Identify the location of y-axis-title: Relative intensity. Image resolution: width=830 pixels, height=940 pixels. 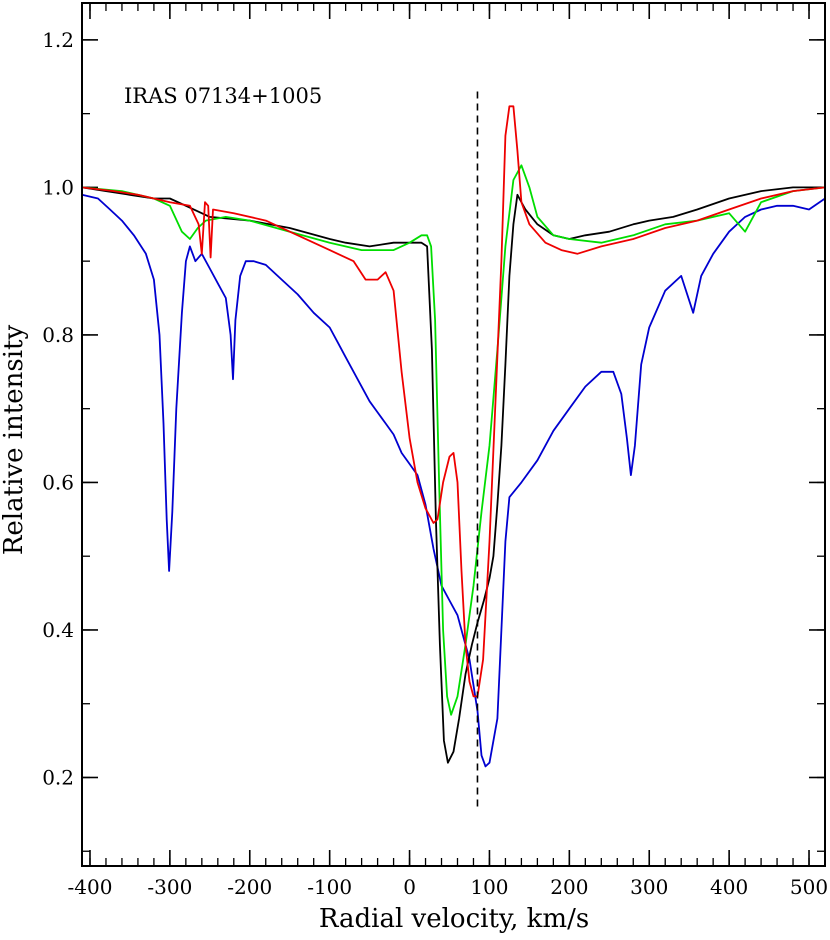
(14, 440).